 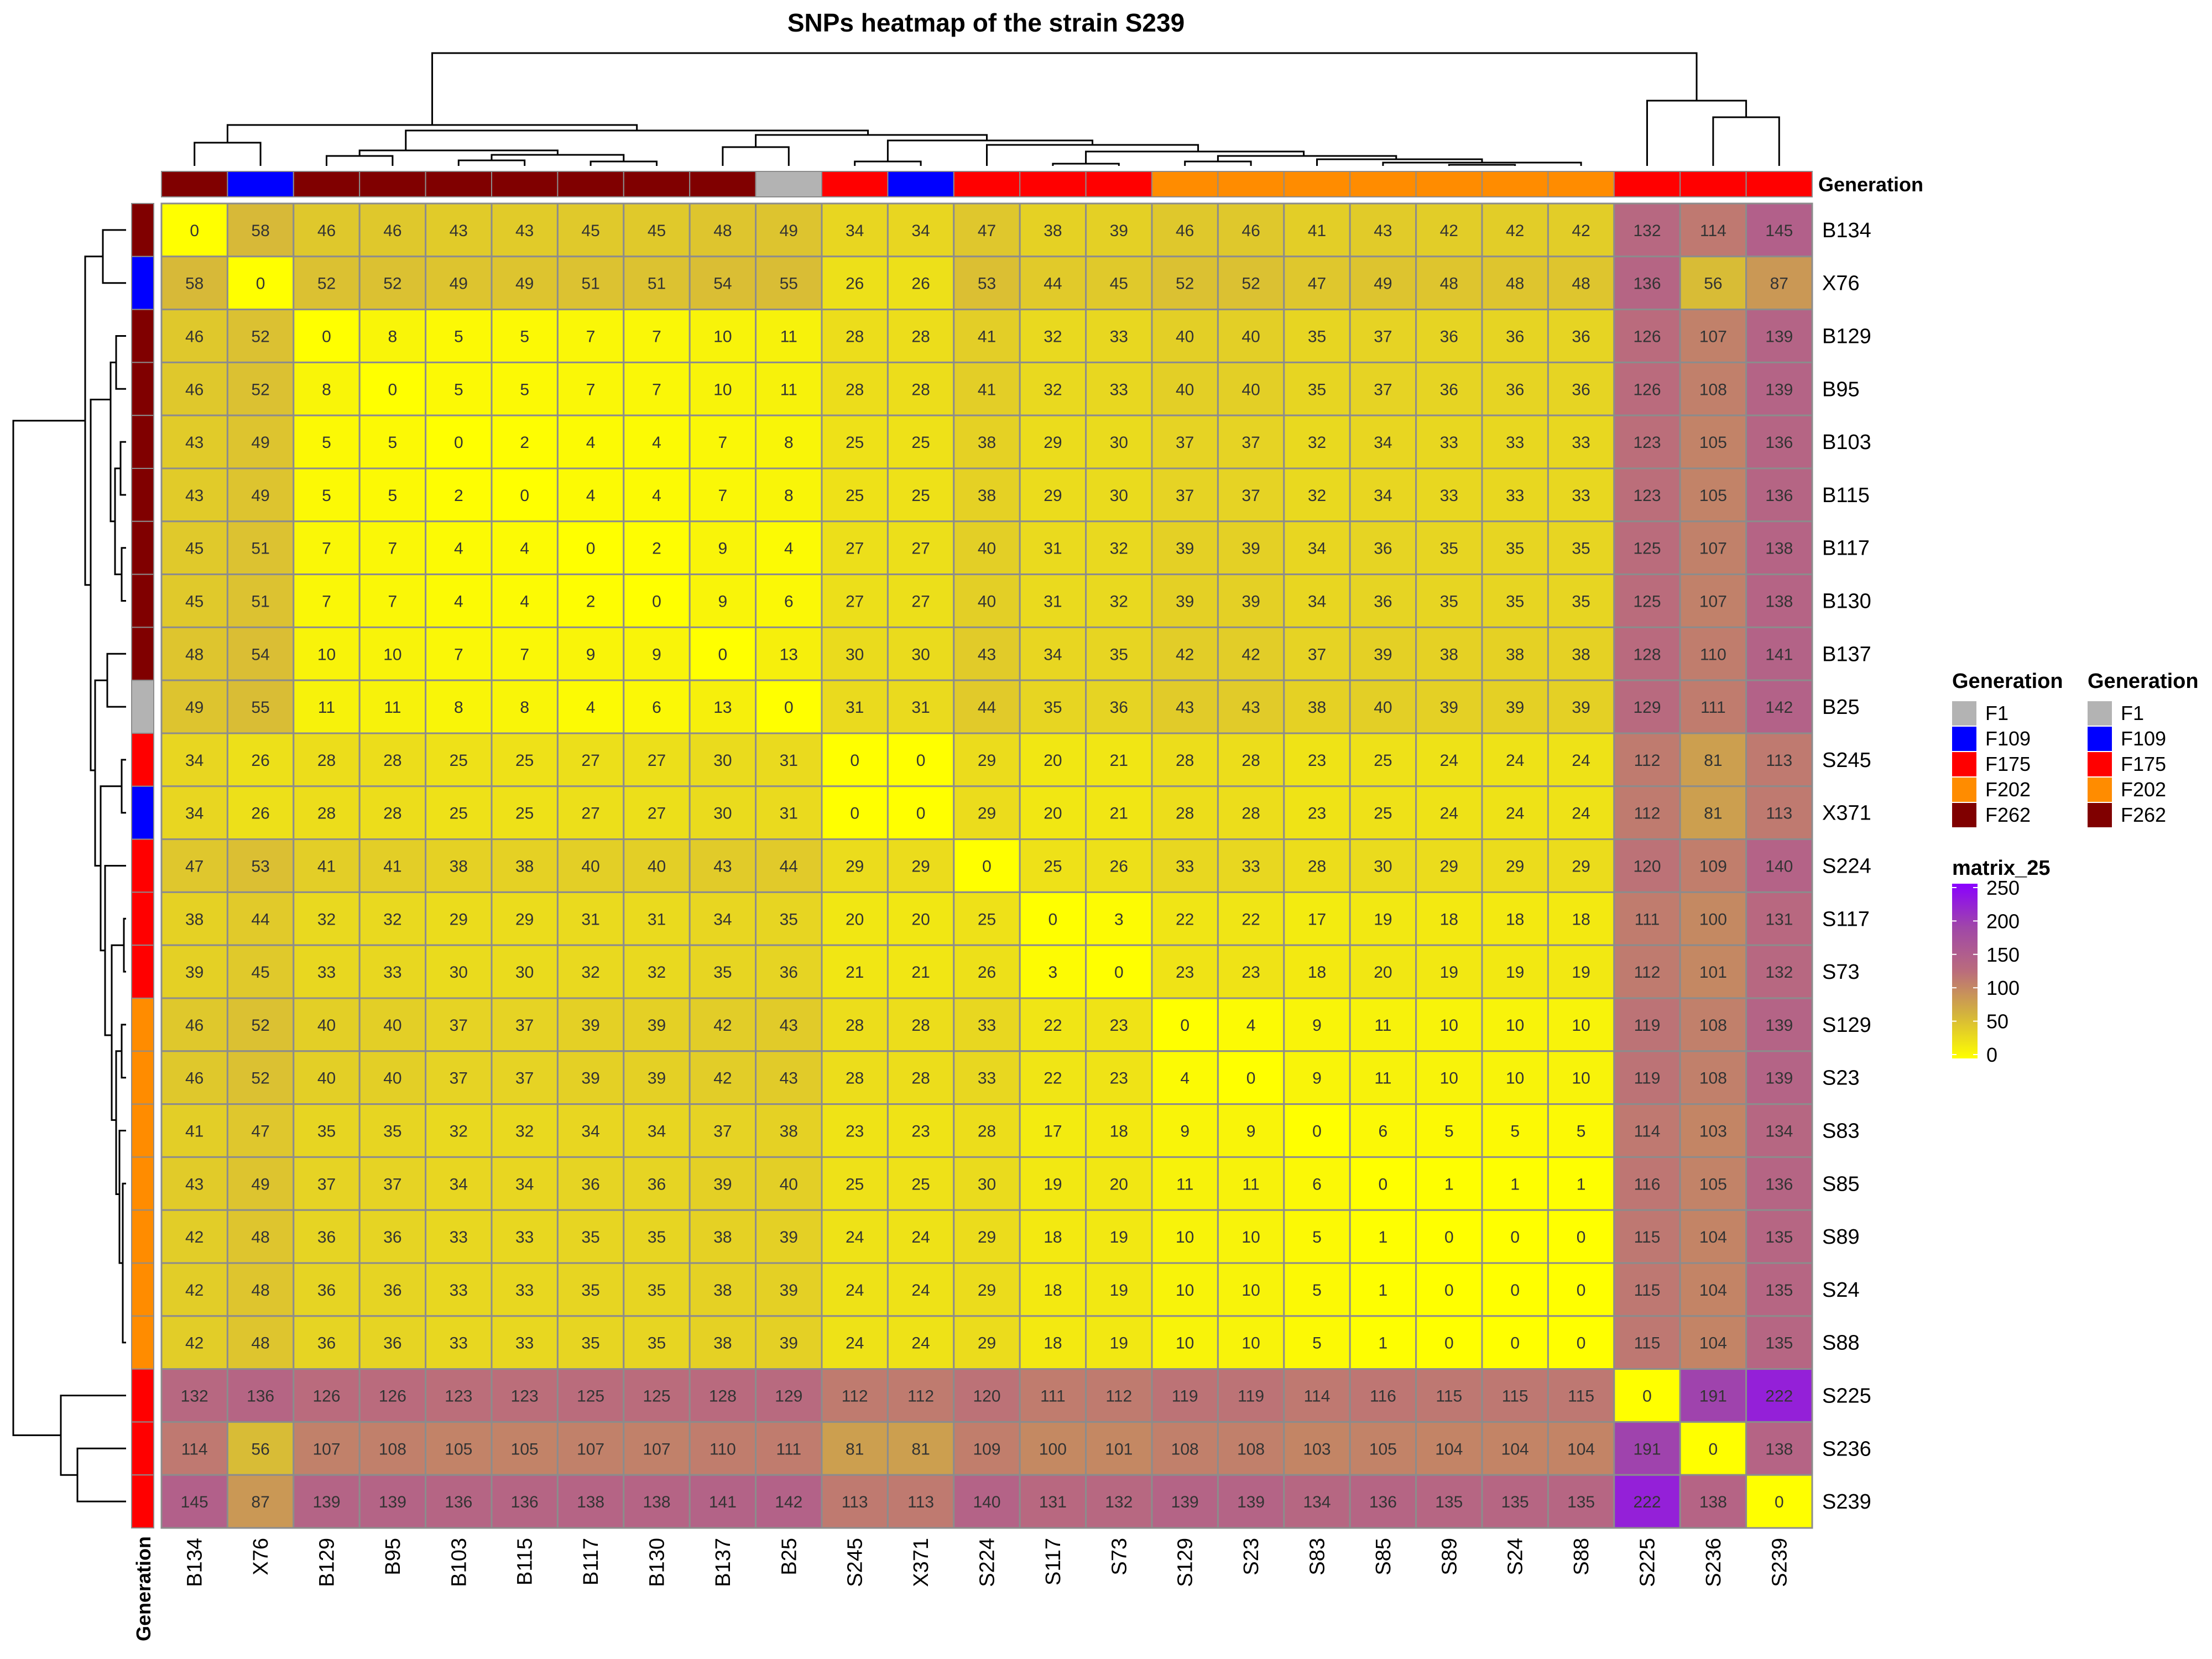 What do you see at coordinates (1846, 761) in the screenshot?
I see `row-label: S245` at bounding box center [1846, 761].